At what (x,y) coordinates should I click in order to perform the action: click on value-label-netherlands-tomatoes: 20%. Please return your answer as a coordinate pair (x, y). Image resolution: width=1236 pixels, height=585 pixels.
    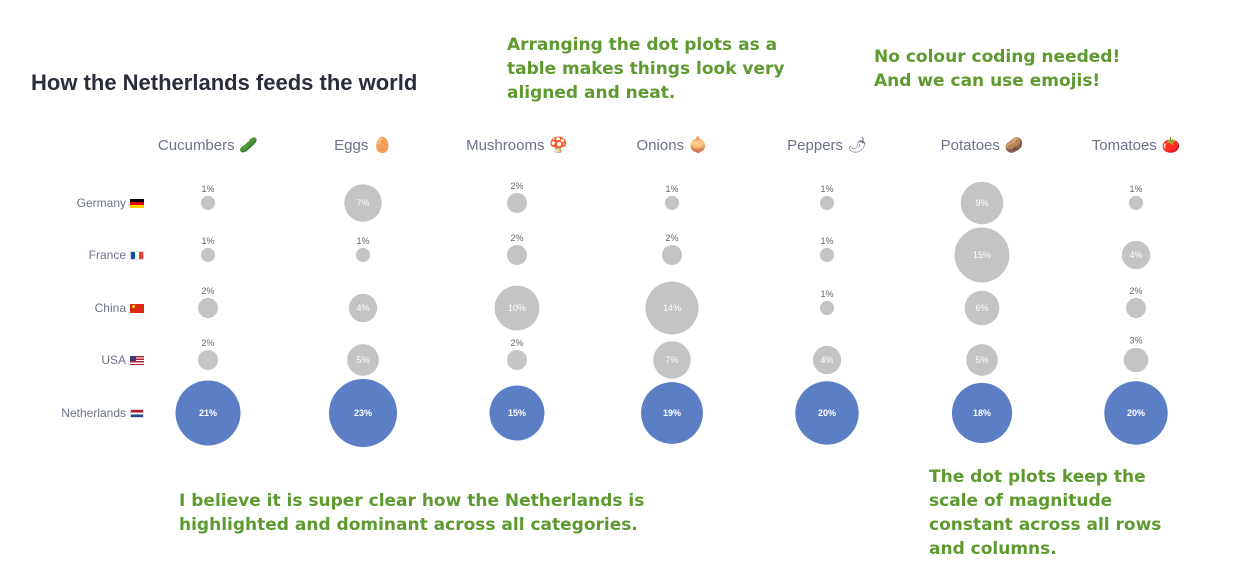
    Looking at the image, I should click on (1136, 413).